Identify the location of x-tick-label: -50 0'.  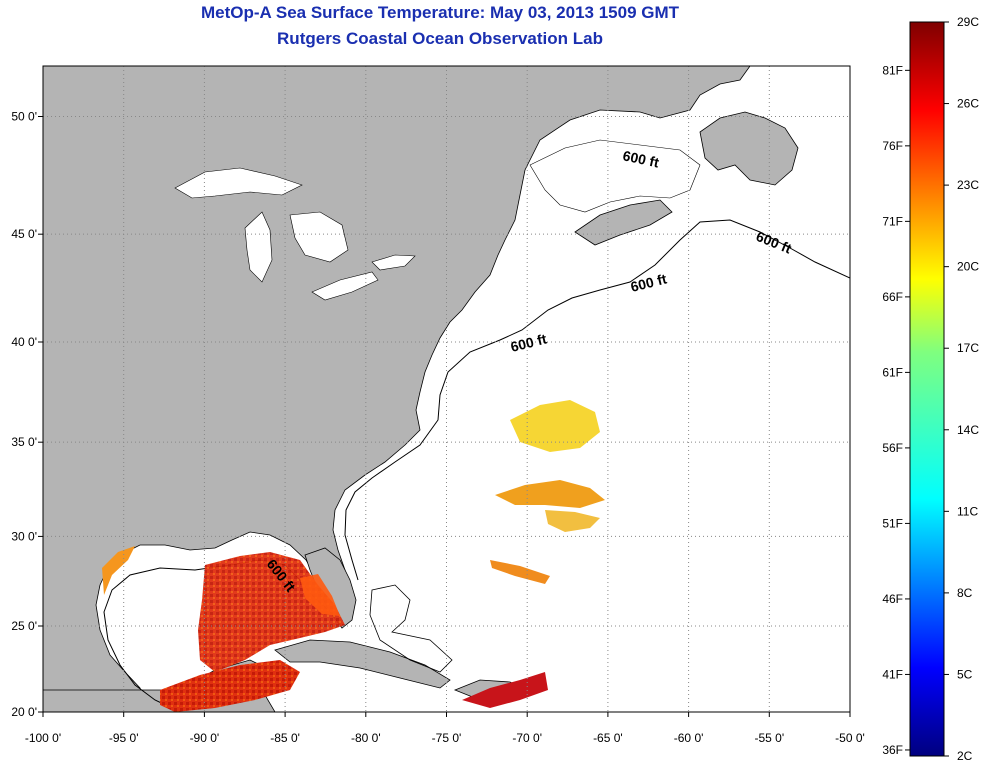
(850, 738).